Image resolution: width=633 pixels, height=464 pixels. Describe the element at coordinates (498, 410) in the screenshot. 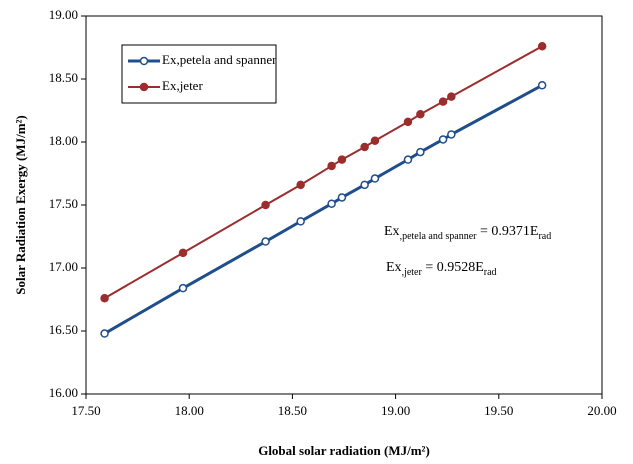

I see `x-tick-label: 19.50` at that location.